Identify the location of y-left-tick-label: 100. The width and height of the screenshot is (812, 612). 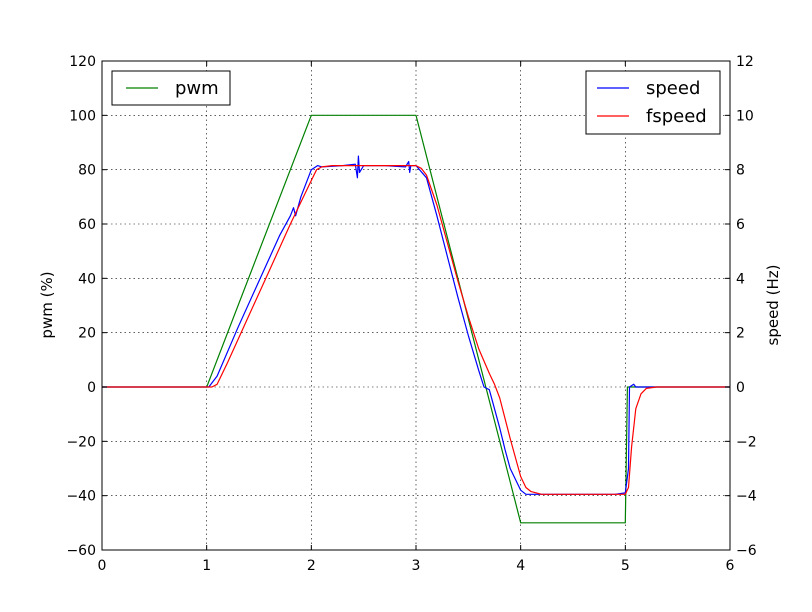
(82, 116).